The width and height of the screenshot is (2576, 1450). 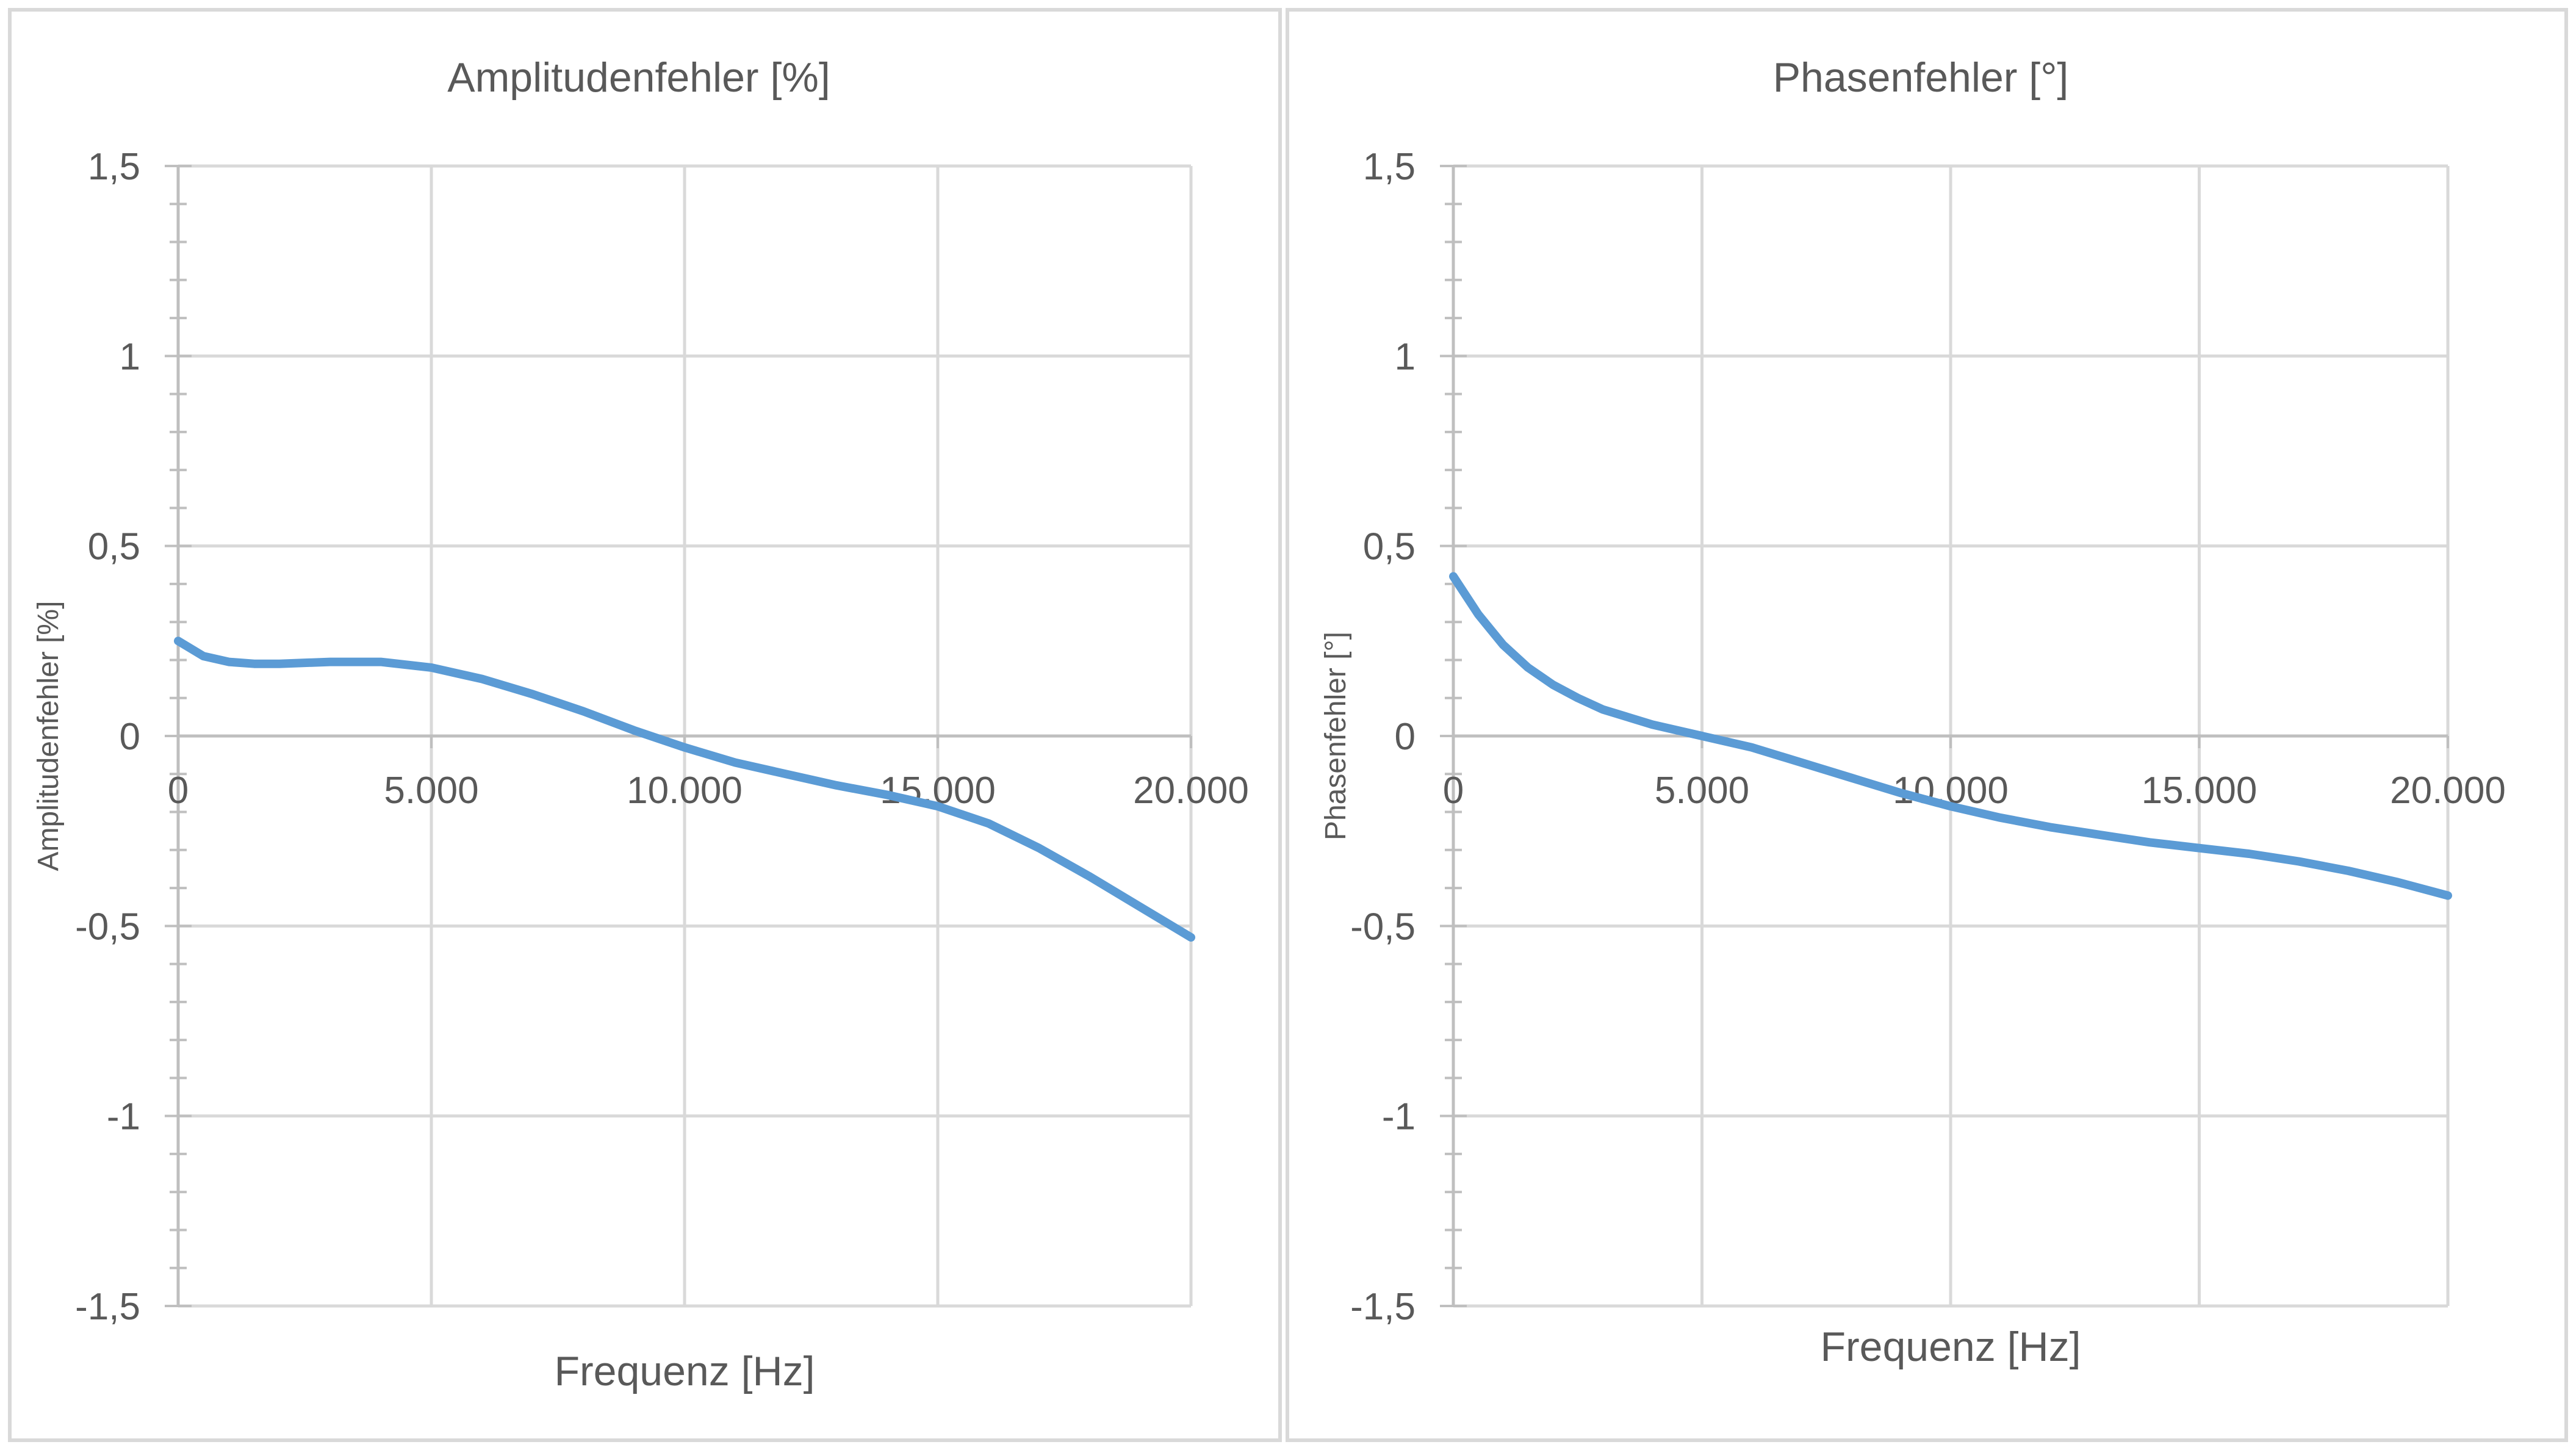 I want to click on y-axis-title: Amplitudenfehler [%], so click(x=48, y=736).